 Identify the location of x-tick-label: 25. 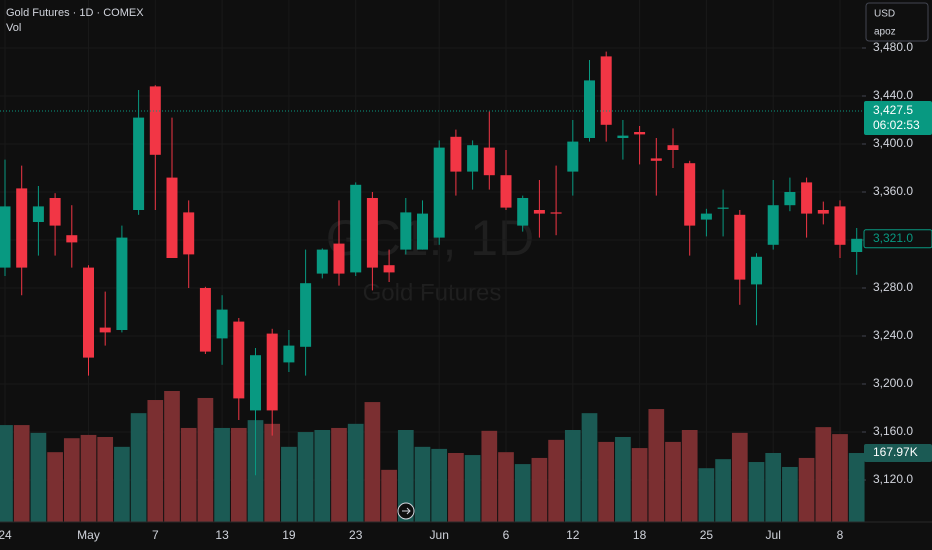
(707, 535).